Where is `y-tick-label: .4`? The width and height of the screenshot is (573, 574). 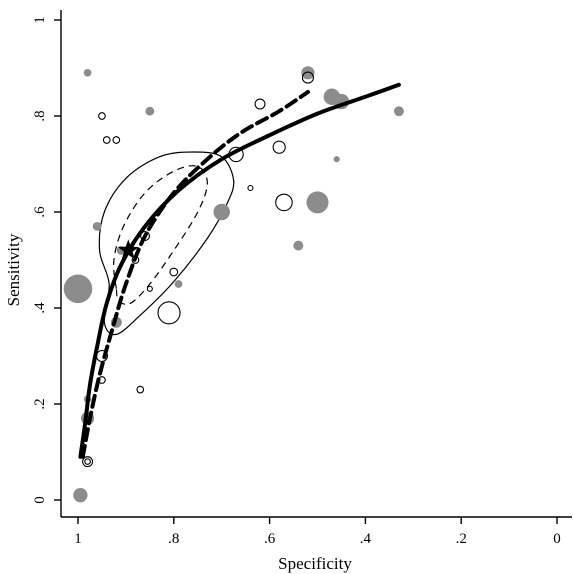 y-tick-label: .4 is located at coordinates (40, 308).